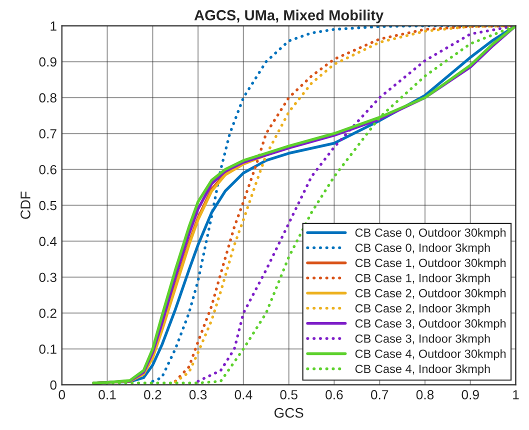  Describe the element at coordinates (153, 395) in the screenshot. I see `x-tick-label: 0.2` at that location.